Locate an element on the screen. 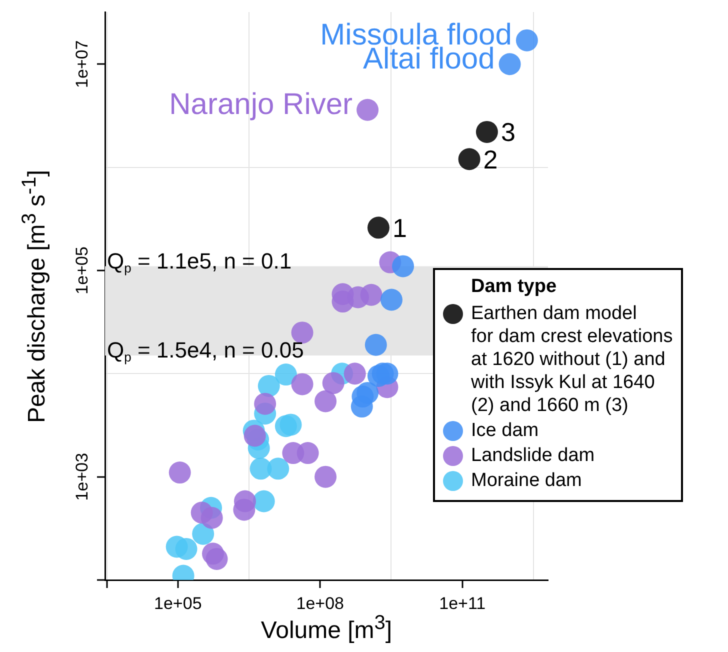  annotation: Naranjo River is located at coordinates (261, 105).